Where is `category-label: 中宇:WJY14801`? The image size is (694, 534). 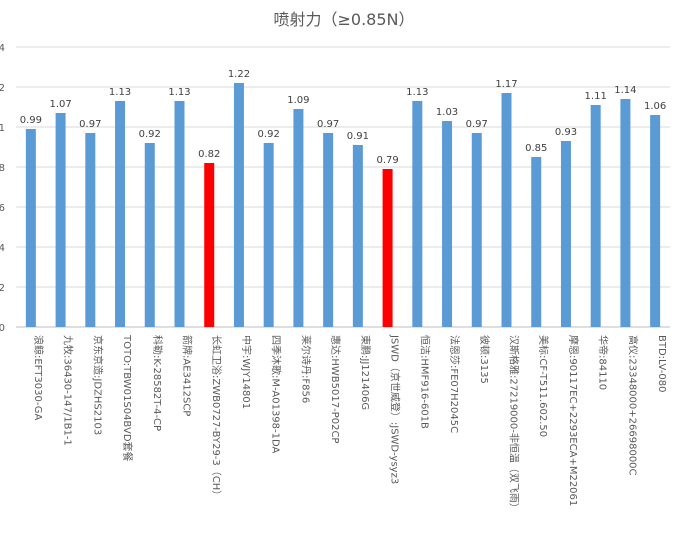 category-label: 中宇:WJY14801 is located at coordinates (246, 372).